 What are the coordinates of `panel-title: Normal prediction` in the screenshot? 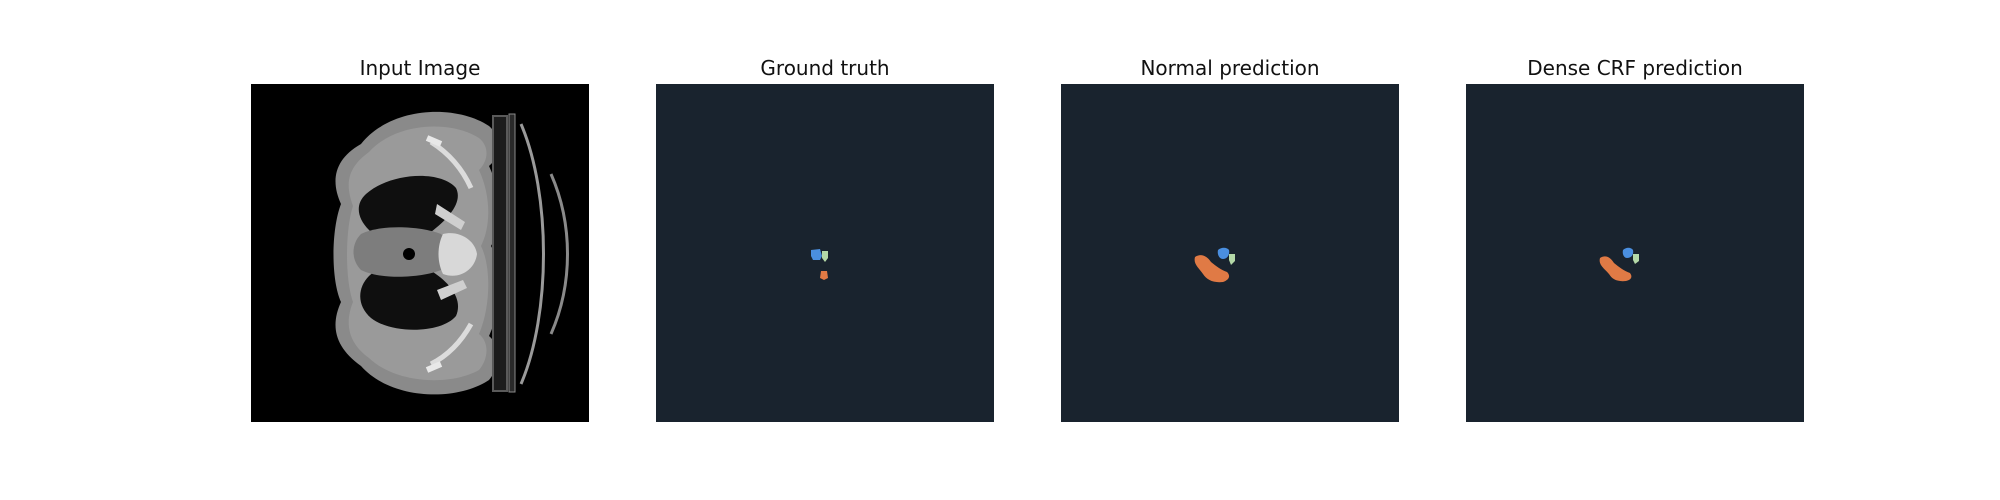 It's located at (1230, 68).